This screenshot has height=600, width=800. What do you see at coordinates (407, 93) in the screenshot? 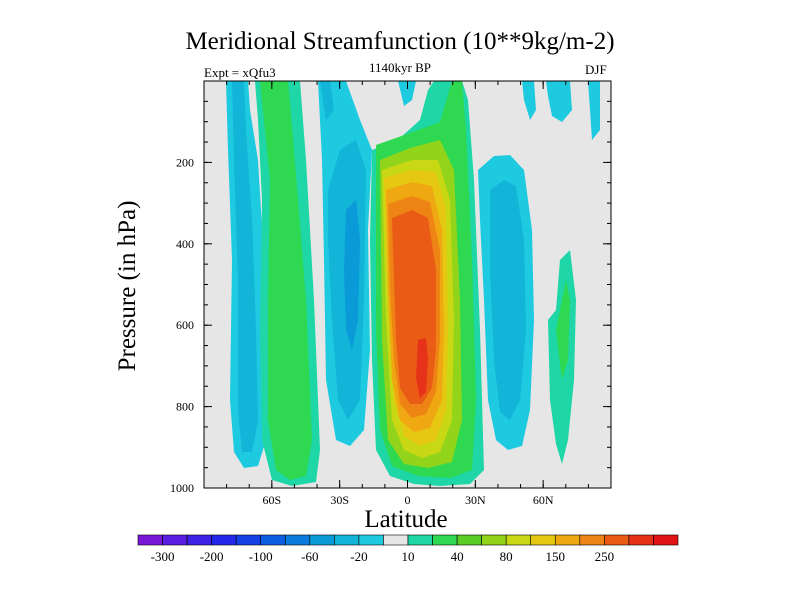
I see `equatorial-upper-negative` at bounding box center [407, 93].